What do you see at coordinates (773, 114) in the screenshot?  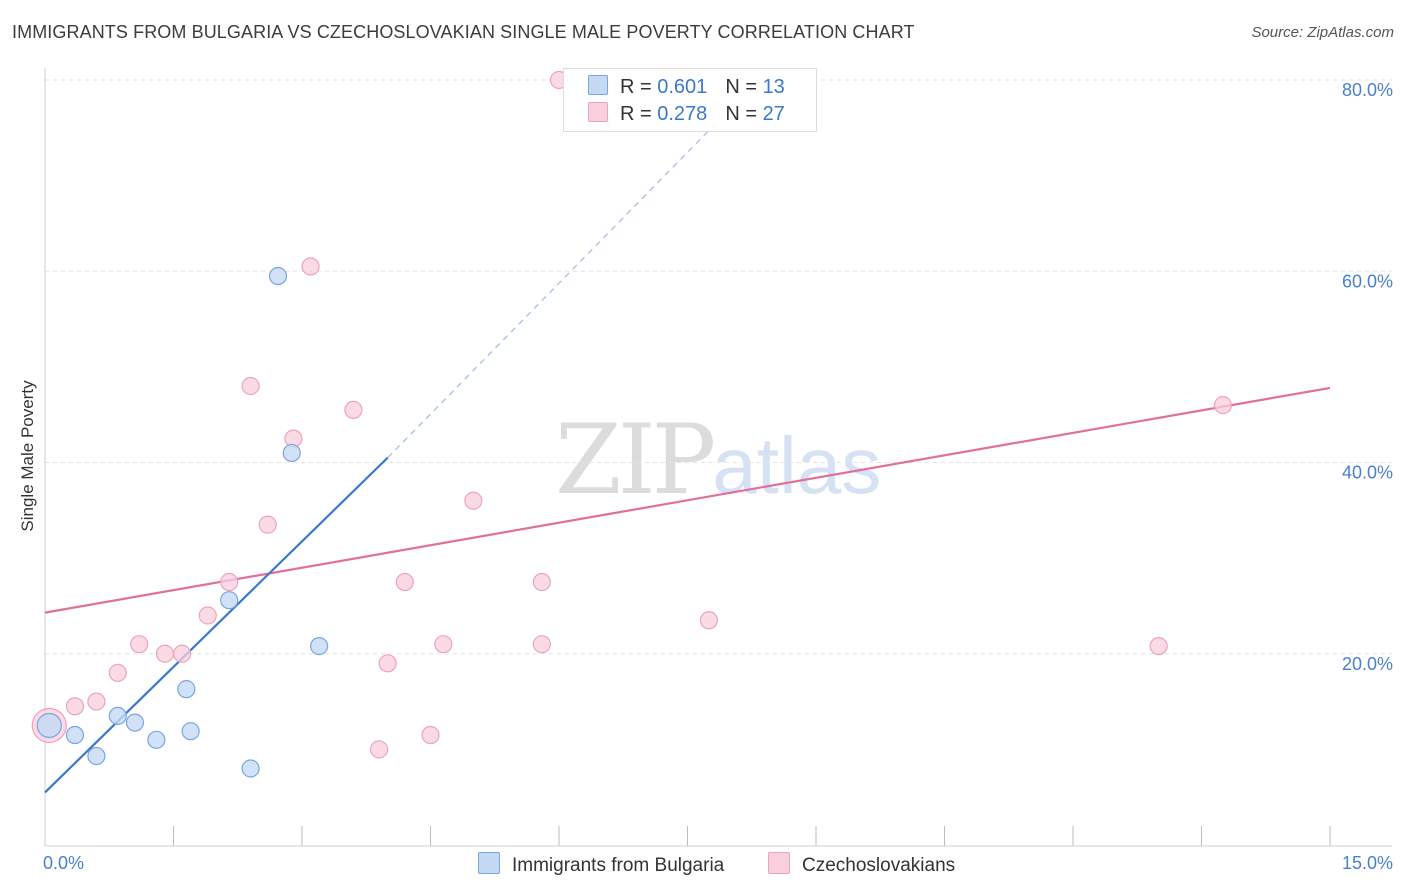 I see `legend-n-value: 27` at bounding box center [773, 114].